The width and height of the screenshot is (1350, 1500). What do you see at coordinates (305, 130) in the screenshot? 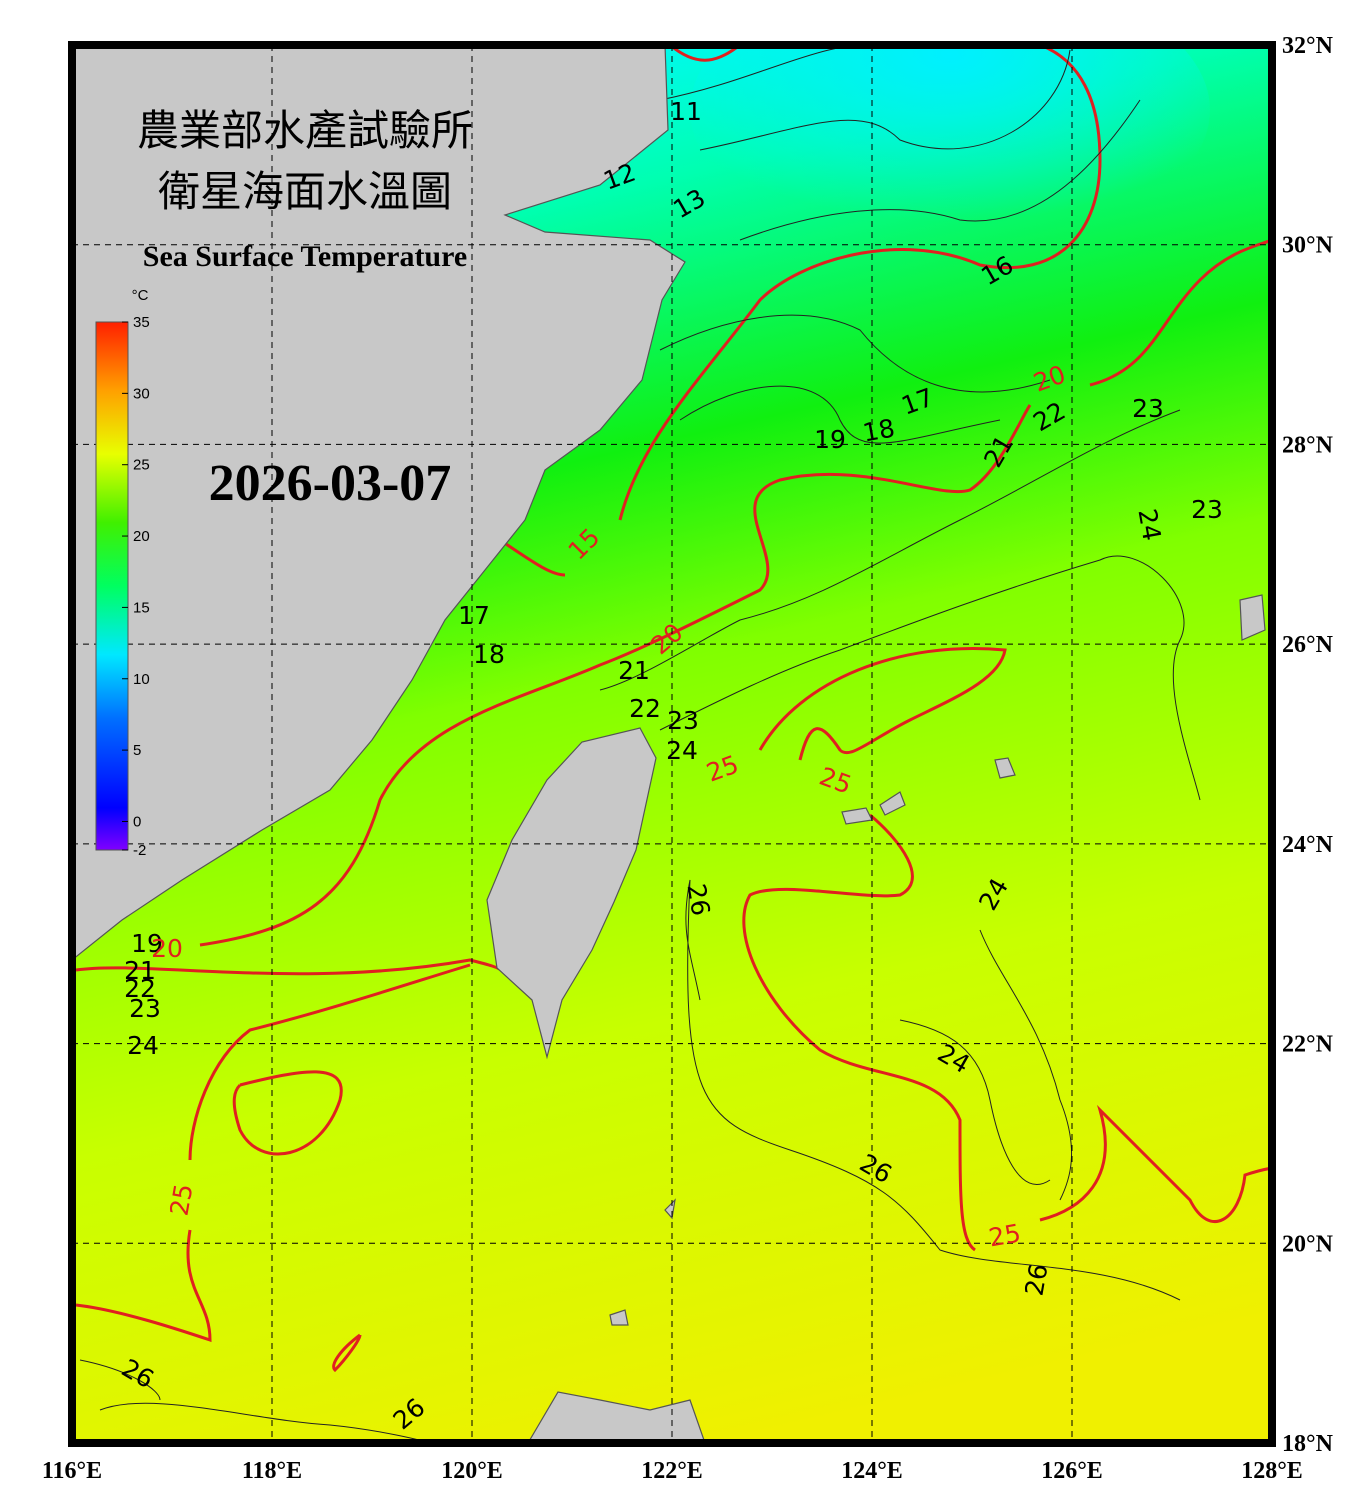
I see `title-zh: 農業部水產試驗所` at bounding box center [305, 130].